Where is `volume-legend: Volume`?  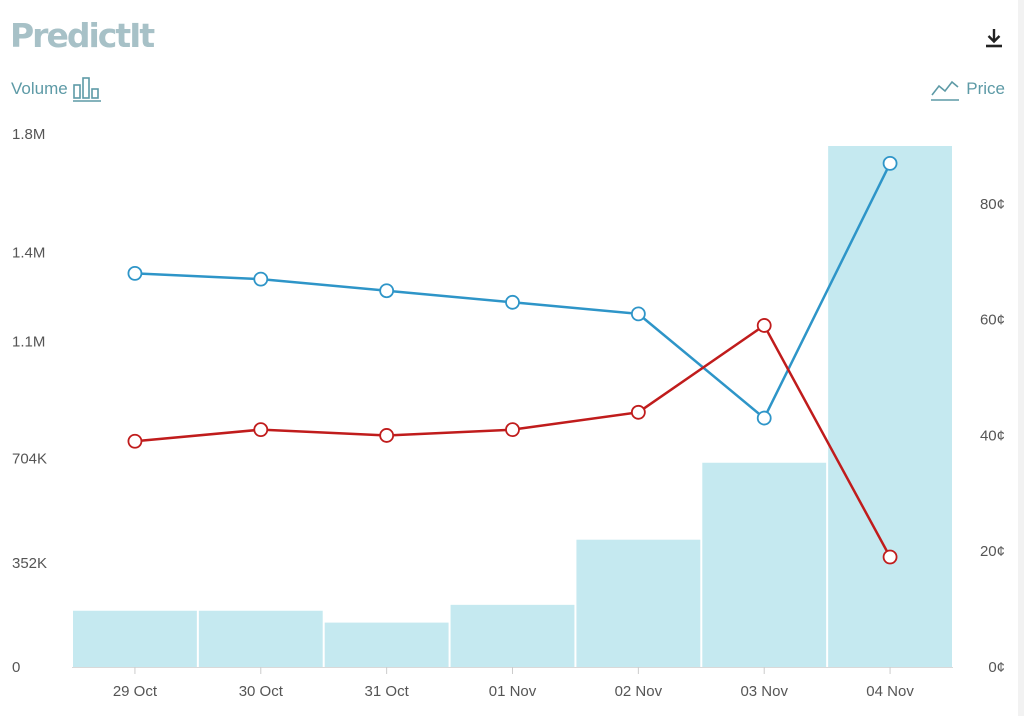 volume-legend: Volume is located at coordinates (56, 89).